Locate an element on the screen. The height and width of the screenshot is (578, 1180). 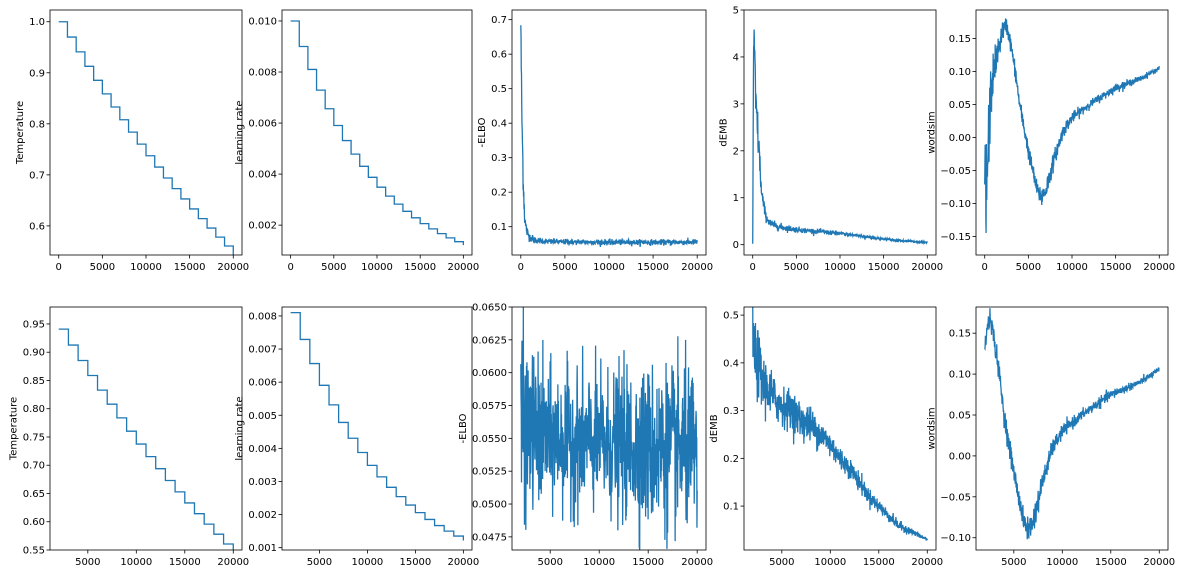
y-tick-label: 0.0475 is located at coordinates (489, 537).